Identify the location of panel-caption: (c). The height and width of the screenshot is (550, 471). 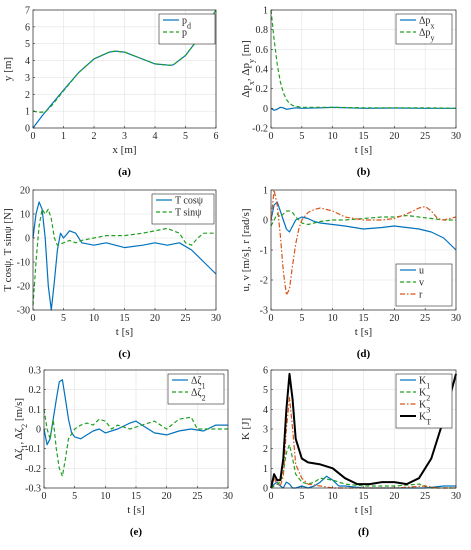
(124, 354).